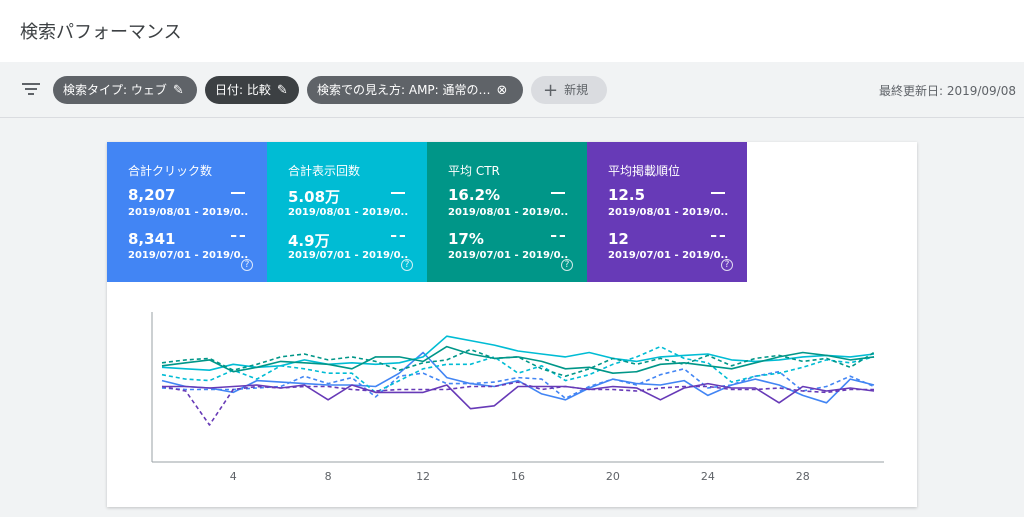 This screenshot has width=1024, height=517. Describe the element at coordinates (644, 171) in the screenshot. I see `metric-title: 平均掲載順位` at that location.